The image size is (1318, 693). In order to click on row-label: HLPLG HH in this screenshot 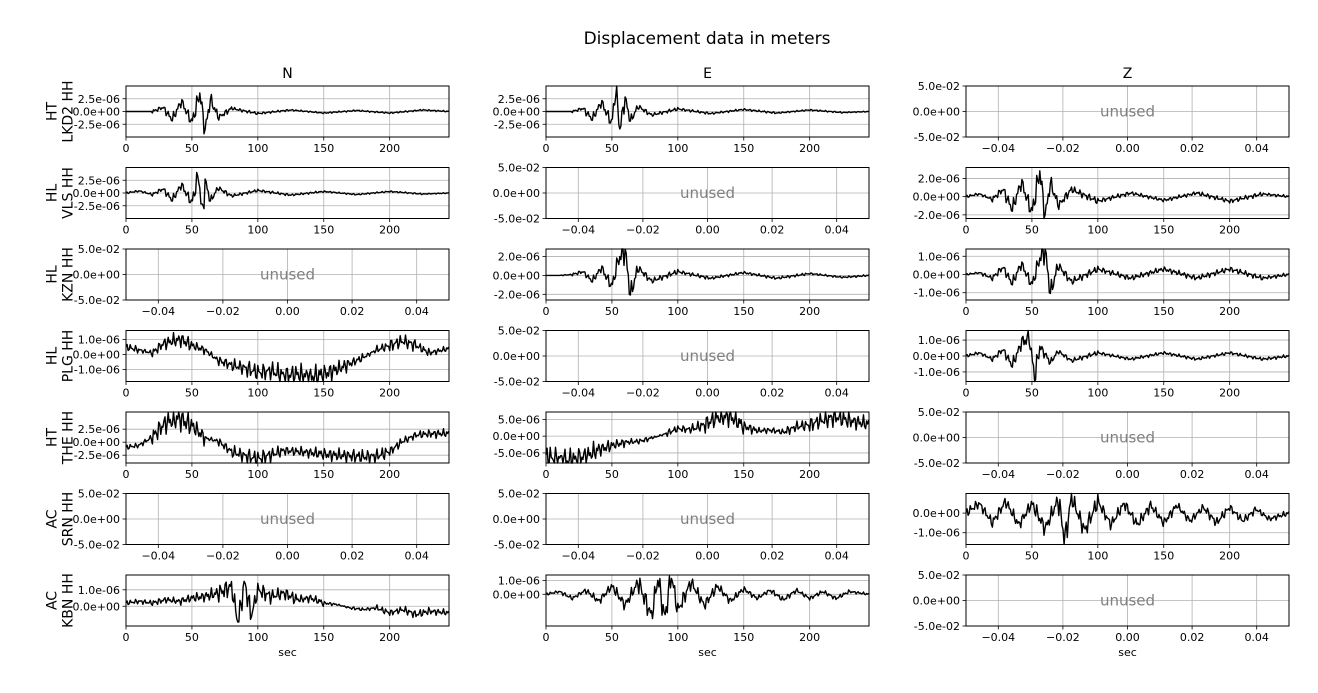, I will do `click(61, 356)`.